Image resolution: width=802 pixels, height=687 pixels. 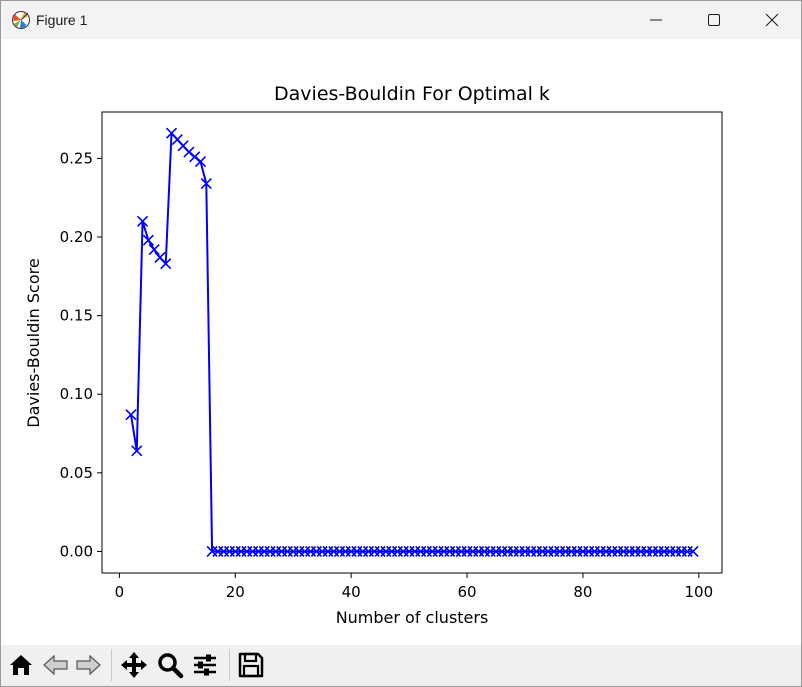 What do you see at coordinates (582, 592) in the screenshot?
I see `x-tick-label: 80` at bounding box center [582, 592].